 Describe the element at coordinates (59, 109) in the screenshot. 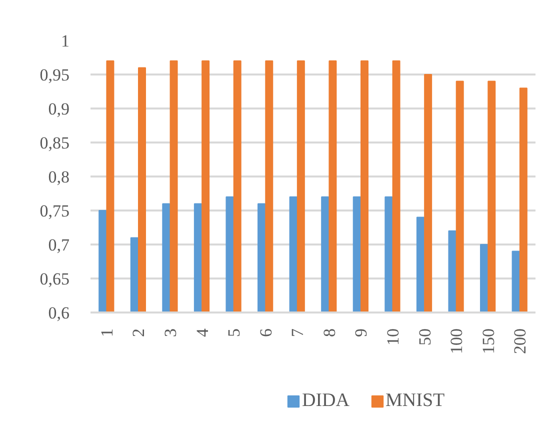

I see `y-tick-label: 0,9` at that location.